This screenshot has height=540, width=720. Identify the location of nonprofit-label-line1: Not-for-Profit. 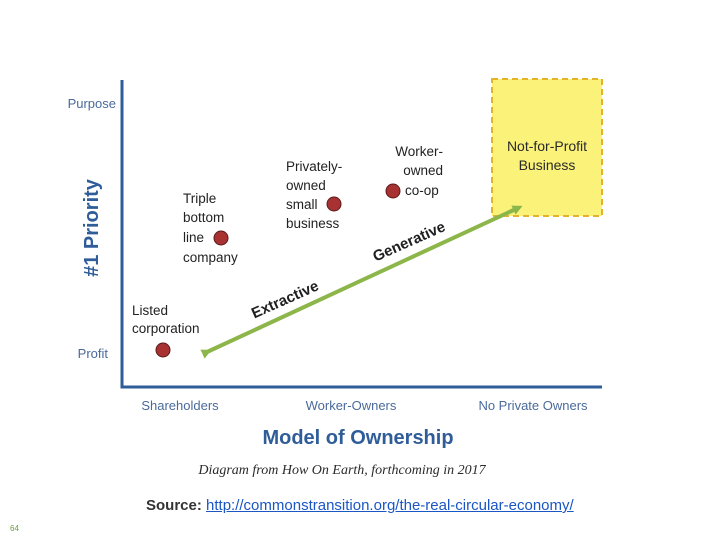
(547, 146).